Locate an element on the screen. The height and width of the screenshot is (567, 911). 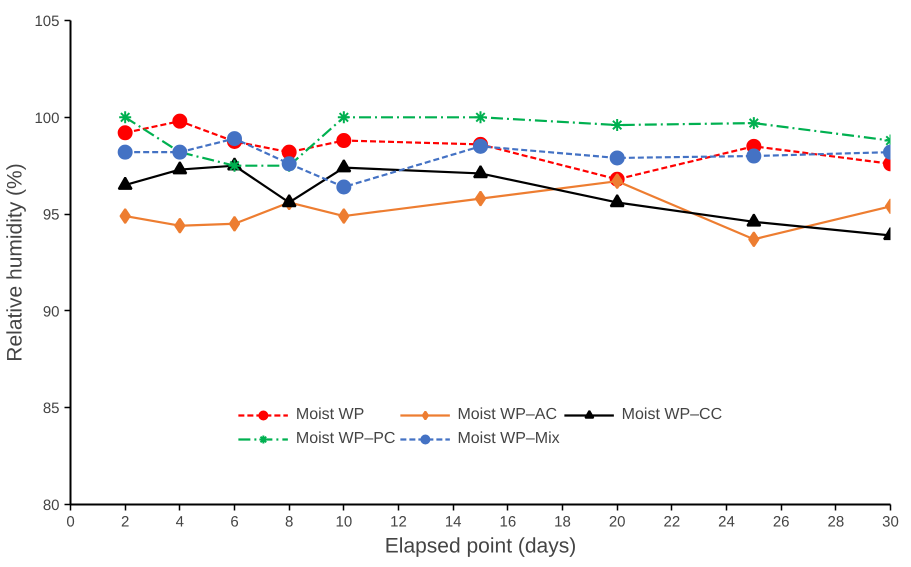
y-tick-label: 85 is located at coordinates (51, 409).